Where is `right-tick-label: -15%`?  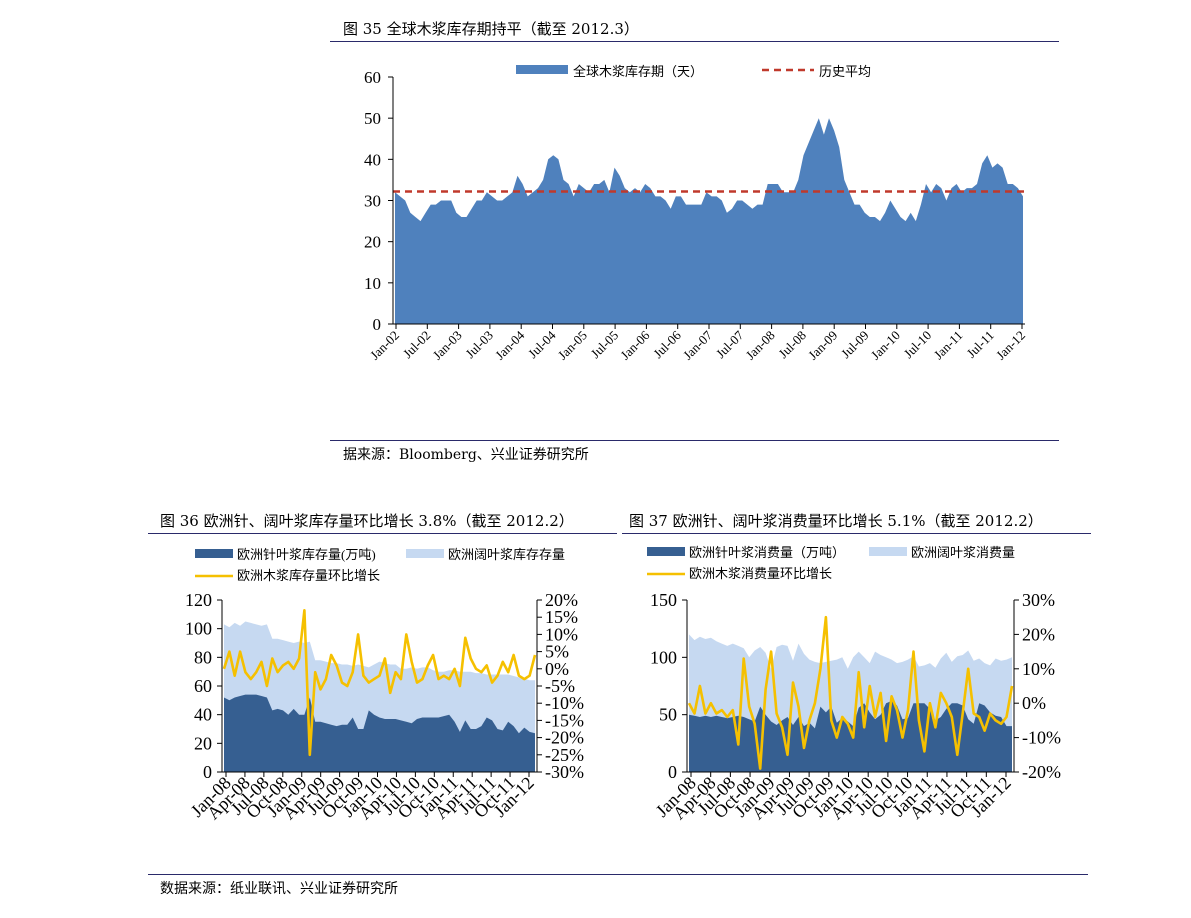 right-tick-label: -15% is located at coordinates (564, 720).